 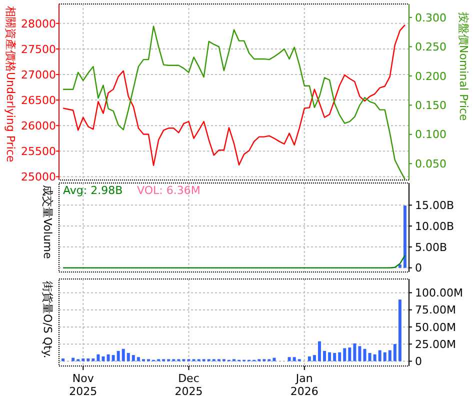 I want to click on y-tick-label: 25.00M, so click(x=435, y=344).